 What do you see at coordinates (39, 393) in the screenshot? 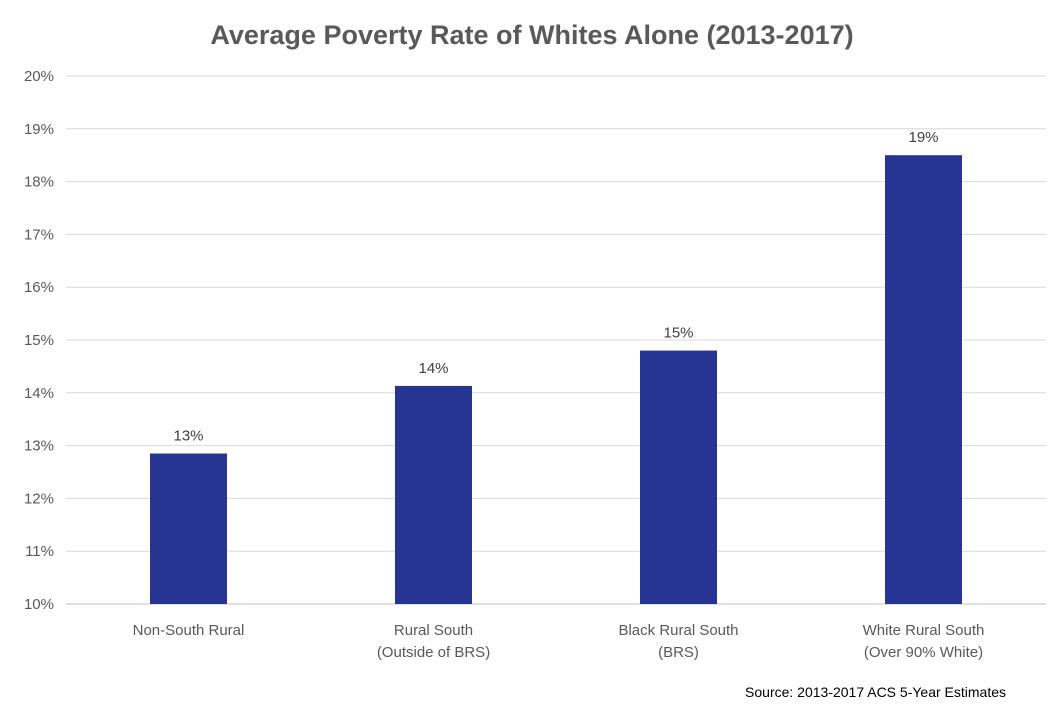
I see `y-tick-label: 14%` at bounding box center [39, 393].